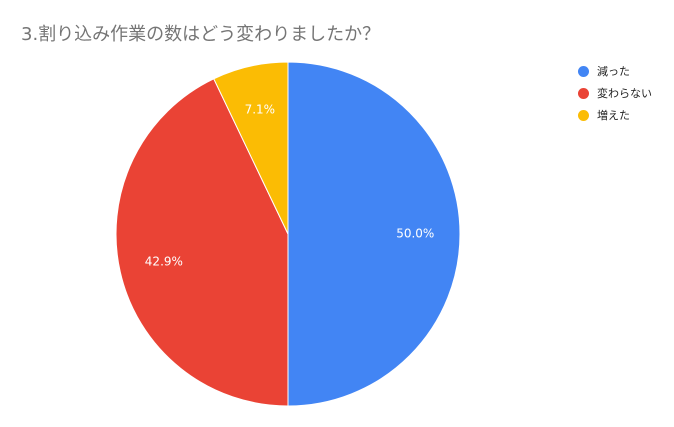 The image size is (674, 427). I want to click on legend-item-unchanged: 変わらない, so click(615, 93).